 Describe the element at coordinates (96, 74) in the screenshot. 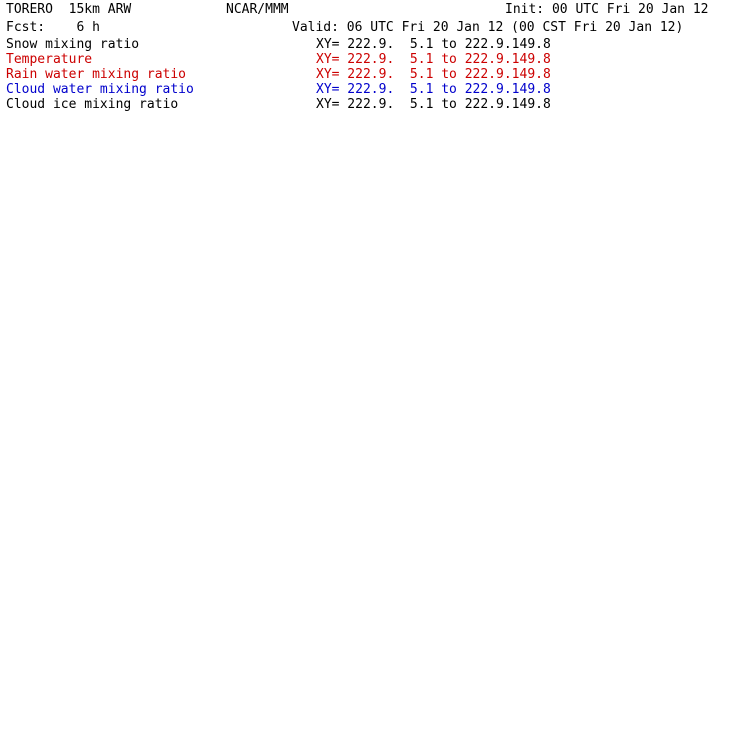

I see `field-label-rain: Rain water mixing ratio` at that location.